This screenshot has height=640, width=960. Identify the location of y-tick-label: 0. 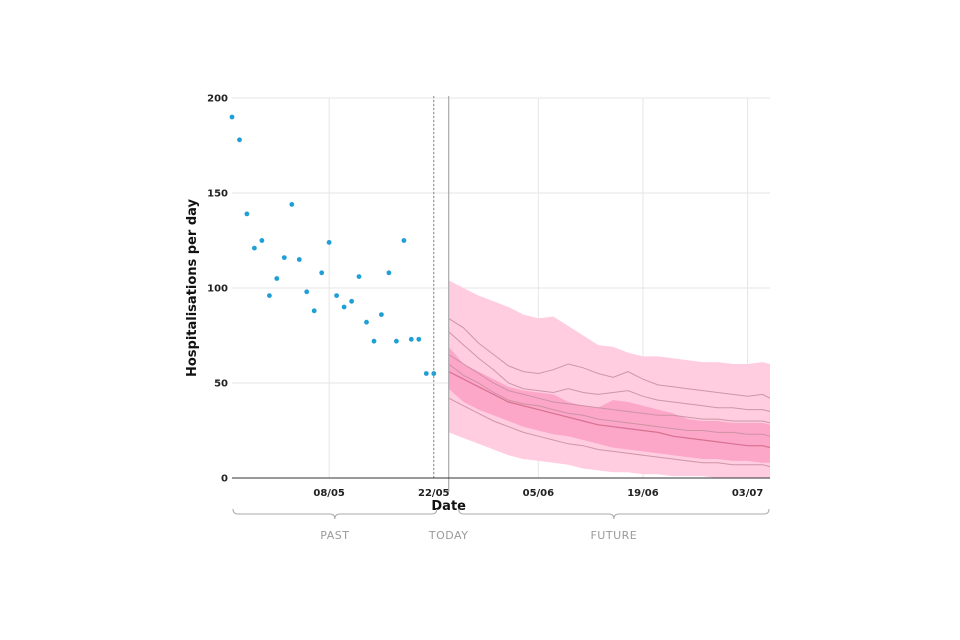
(224, 479).